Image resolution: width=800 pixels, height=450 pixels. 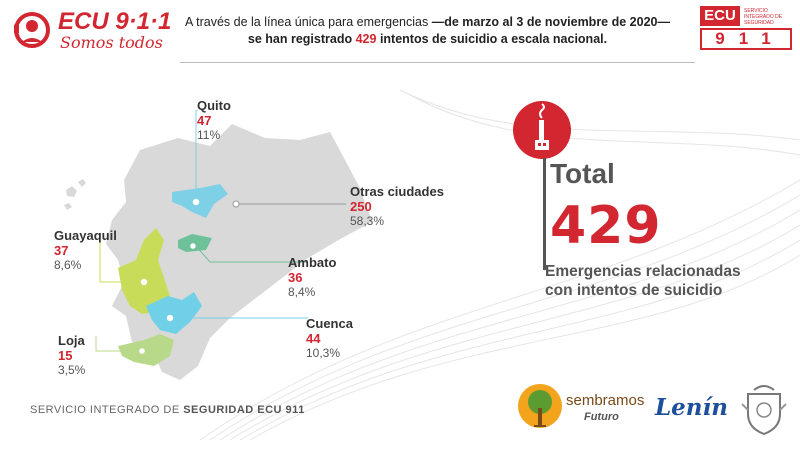 What do you see at coordinates (115, 21) in the screenshot?
I see `logo-title: ECU 9·1·1` at bounding box center [115, 21].